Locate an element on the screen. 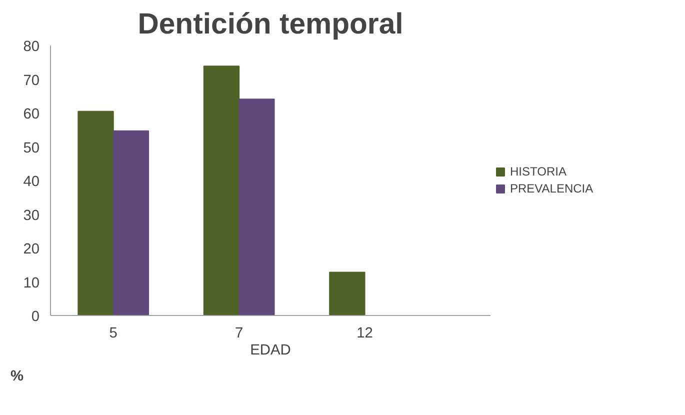 This screenshot has height=415, width=685. legend-label: HISTORIA is located at coordinates (538, 171).